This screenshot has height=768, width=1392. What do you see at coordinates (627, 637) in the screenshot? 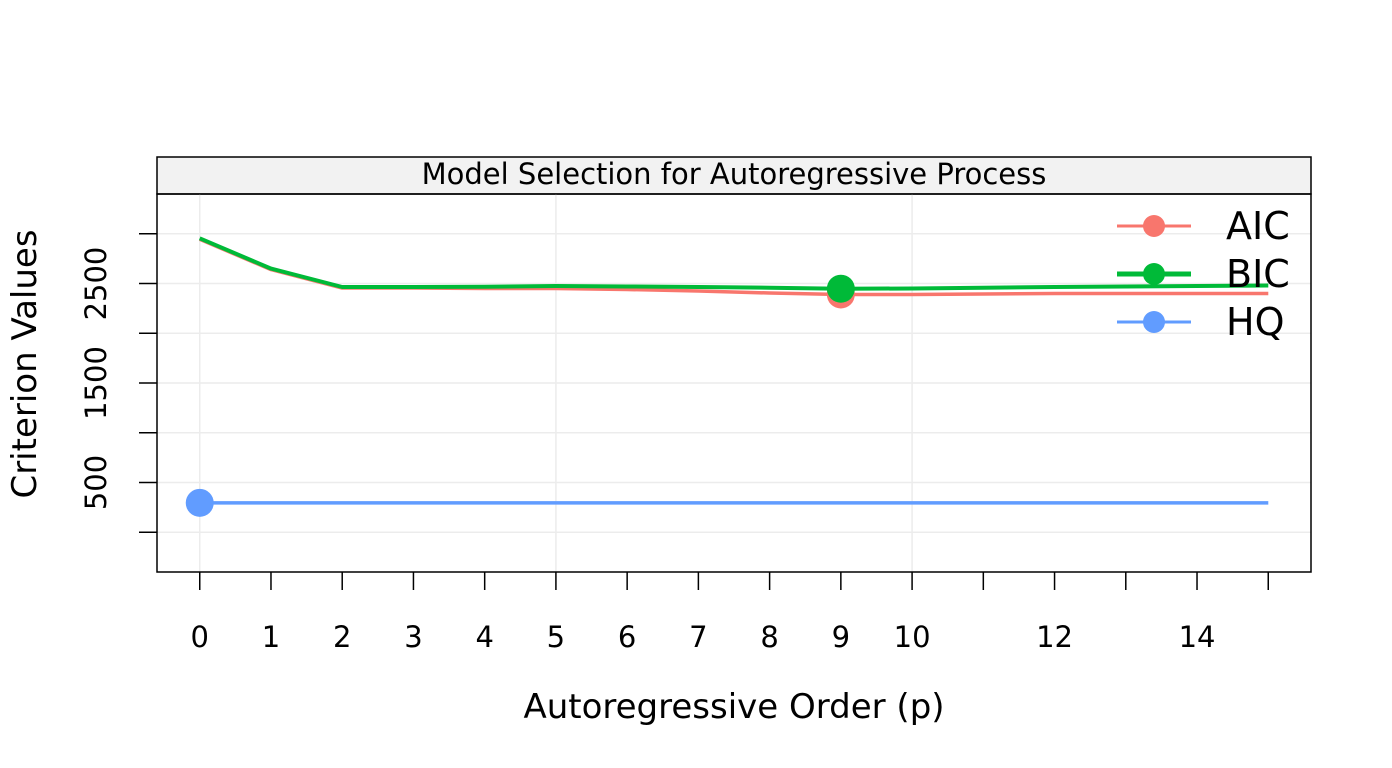
I see `x-tick-label-6: 6` at bounding box center [627, 637].